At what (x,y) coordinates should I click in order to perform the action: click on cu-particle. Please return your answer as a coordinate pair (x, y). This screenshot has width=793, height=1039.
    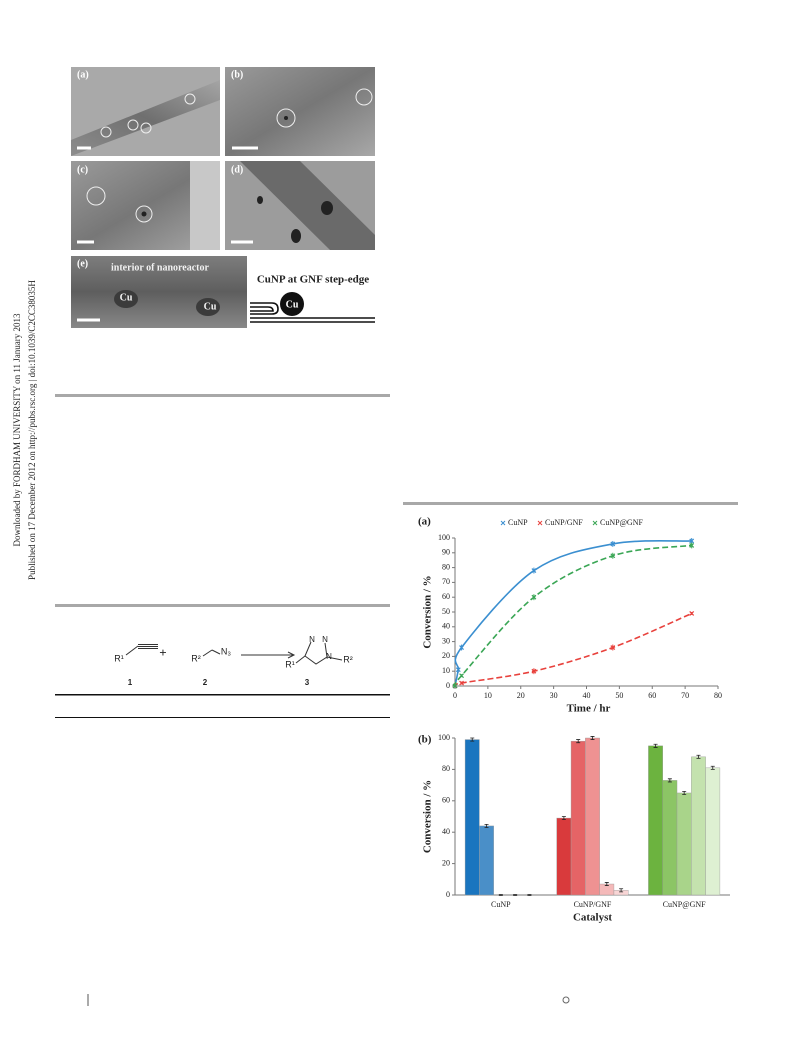
    Looking at the image, I should click on (292, 304).